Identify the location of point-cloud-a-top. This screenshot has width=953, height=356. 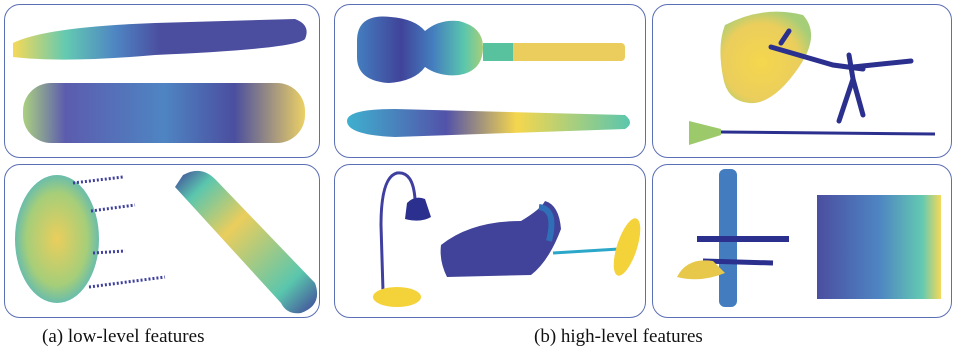
(160, 81).